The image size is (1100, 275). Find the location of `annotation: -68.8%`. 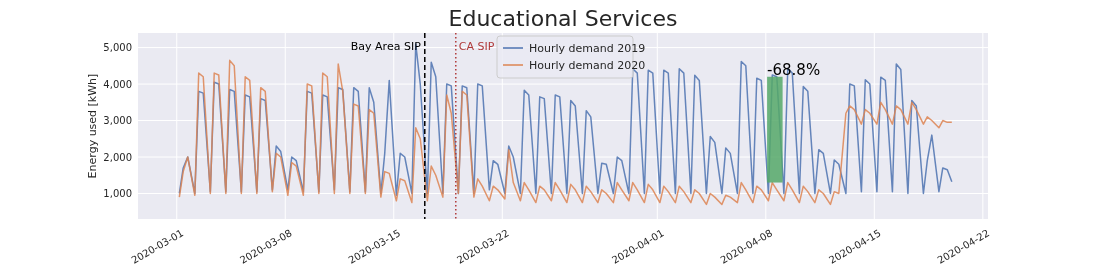

annotation: -68.8% is located at coordinates (794, 69).